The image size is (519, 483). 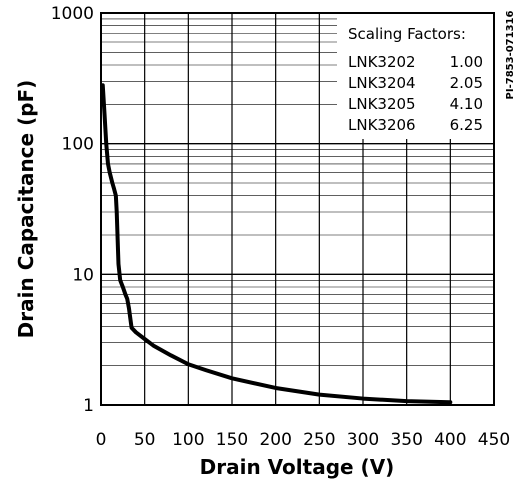 What do you see at coordinates (145, 440) in the screenshot?
I see `x-tick-label: 50` at bounding box center [145, 440].